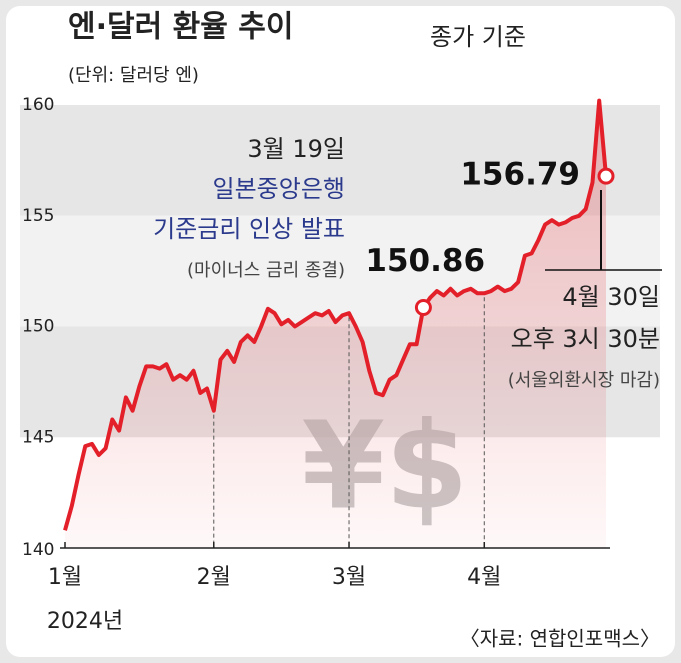  Describe the element at coordinates (133, 75) in the screenshot. I see `unit-label: (단위: 달러당 엔)` at that location.